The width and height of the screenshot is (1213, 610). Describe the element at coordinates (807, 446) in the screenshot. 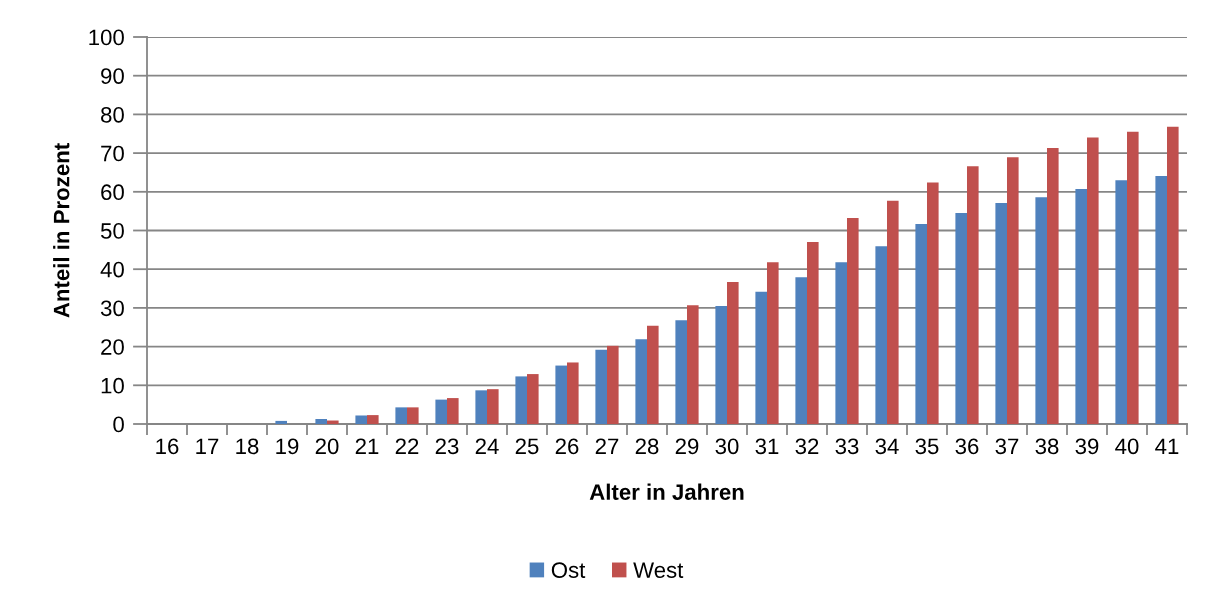

I see `x-tick-label: 32` at that location.